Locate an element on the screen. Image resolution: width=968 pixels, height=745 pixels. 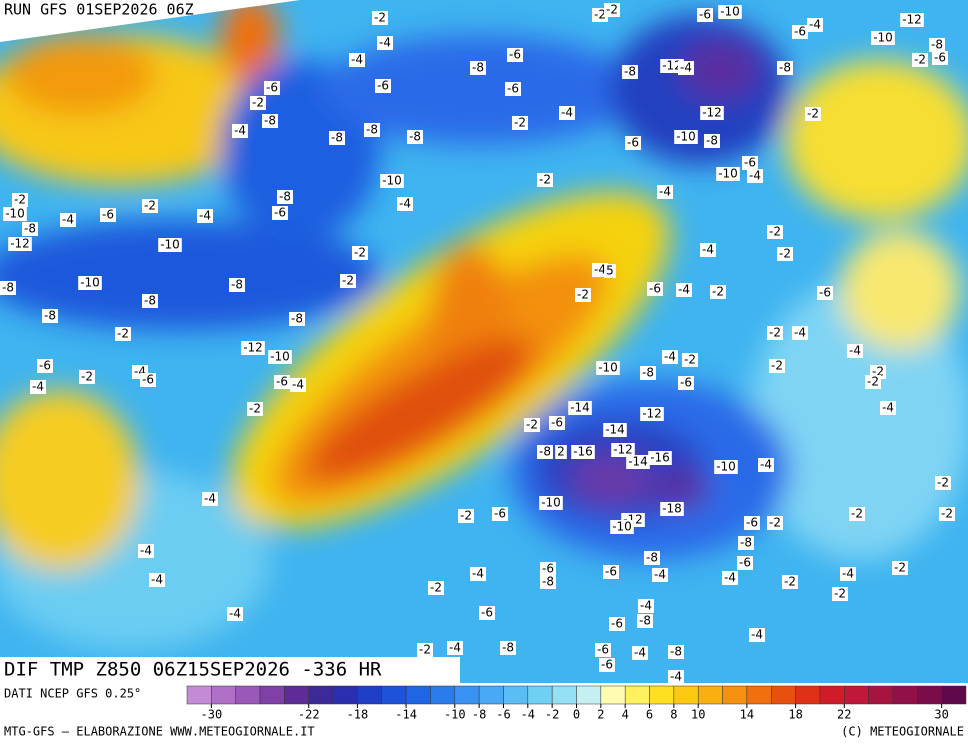
colorbar-tick-label: 6 is located at coordinates (649, 715).